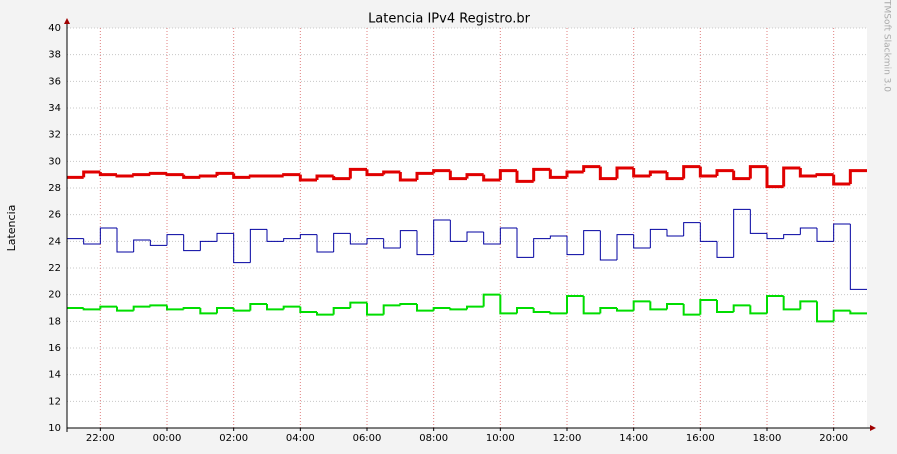 Image resolution: width=897 pixels, height=454 pixels. Describe the element at coordinates (54, 268) in the screenshot. I see `y-tick-label: 22` at that location.